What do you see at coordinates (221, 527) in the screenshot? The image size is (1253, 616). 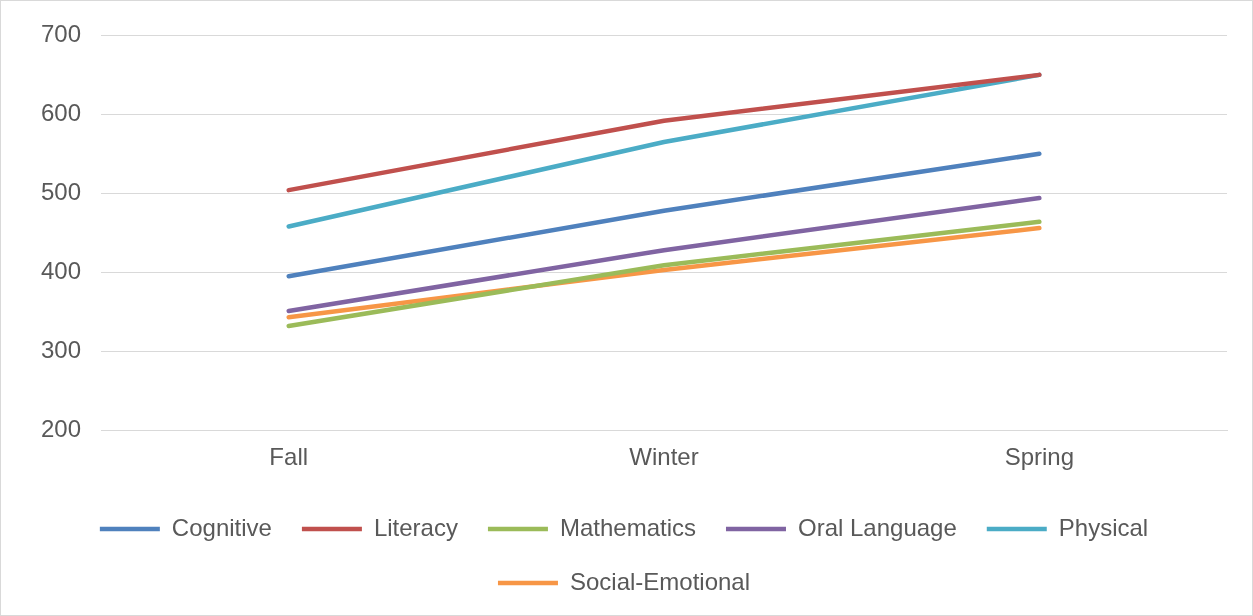 I see `legend-label: Cognitive` at bounding box center [221, 527].